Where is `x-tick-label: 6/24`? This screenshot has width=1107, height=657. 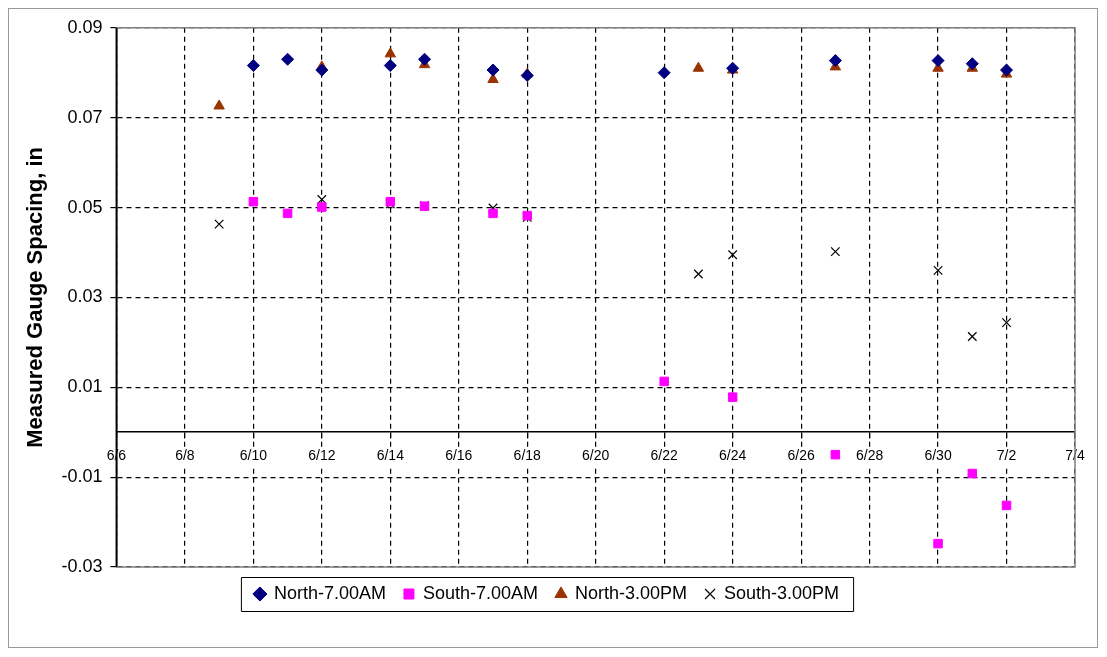
x-tick-label: 6/24 is located at coordinates (733, 455).